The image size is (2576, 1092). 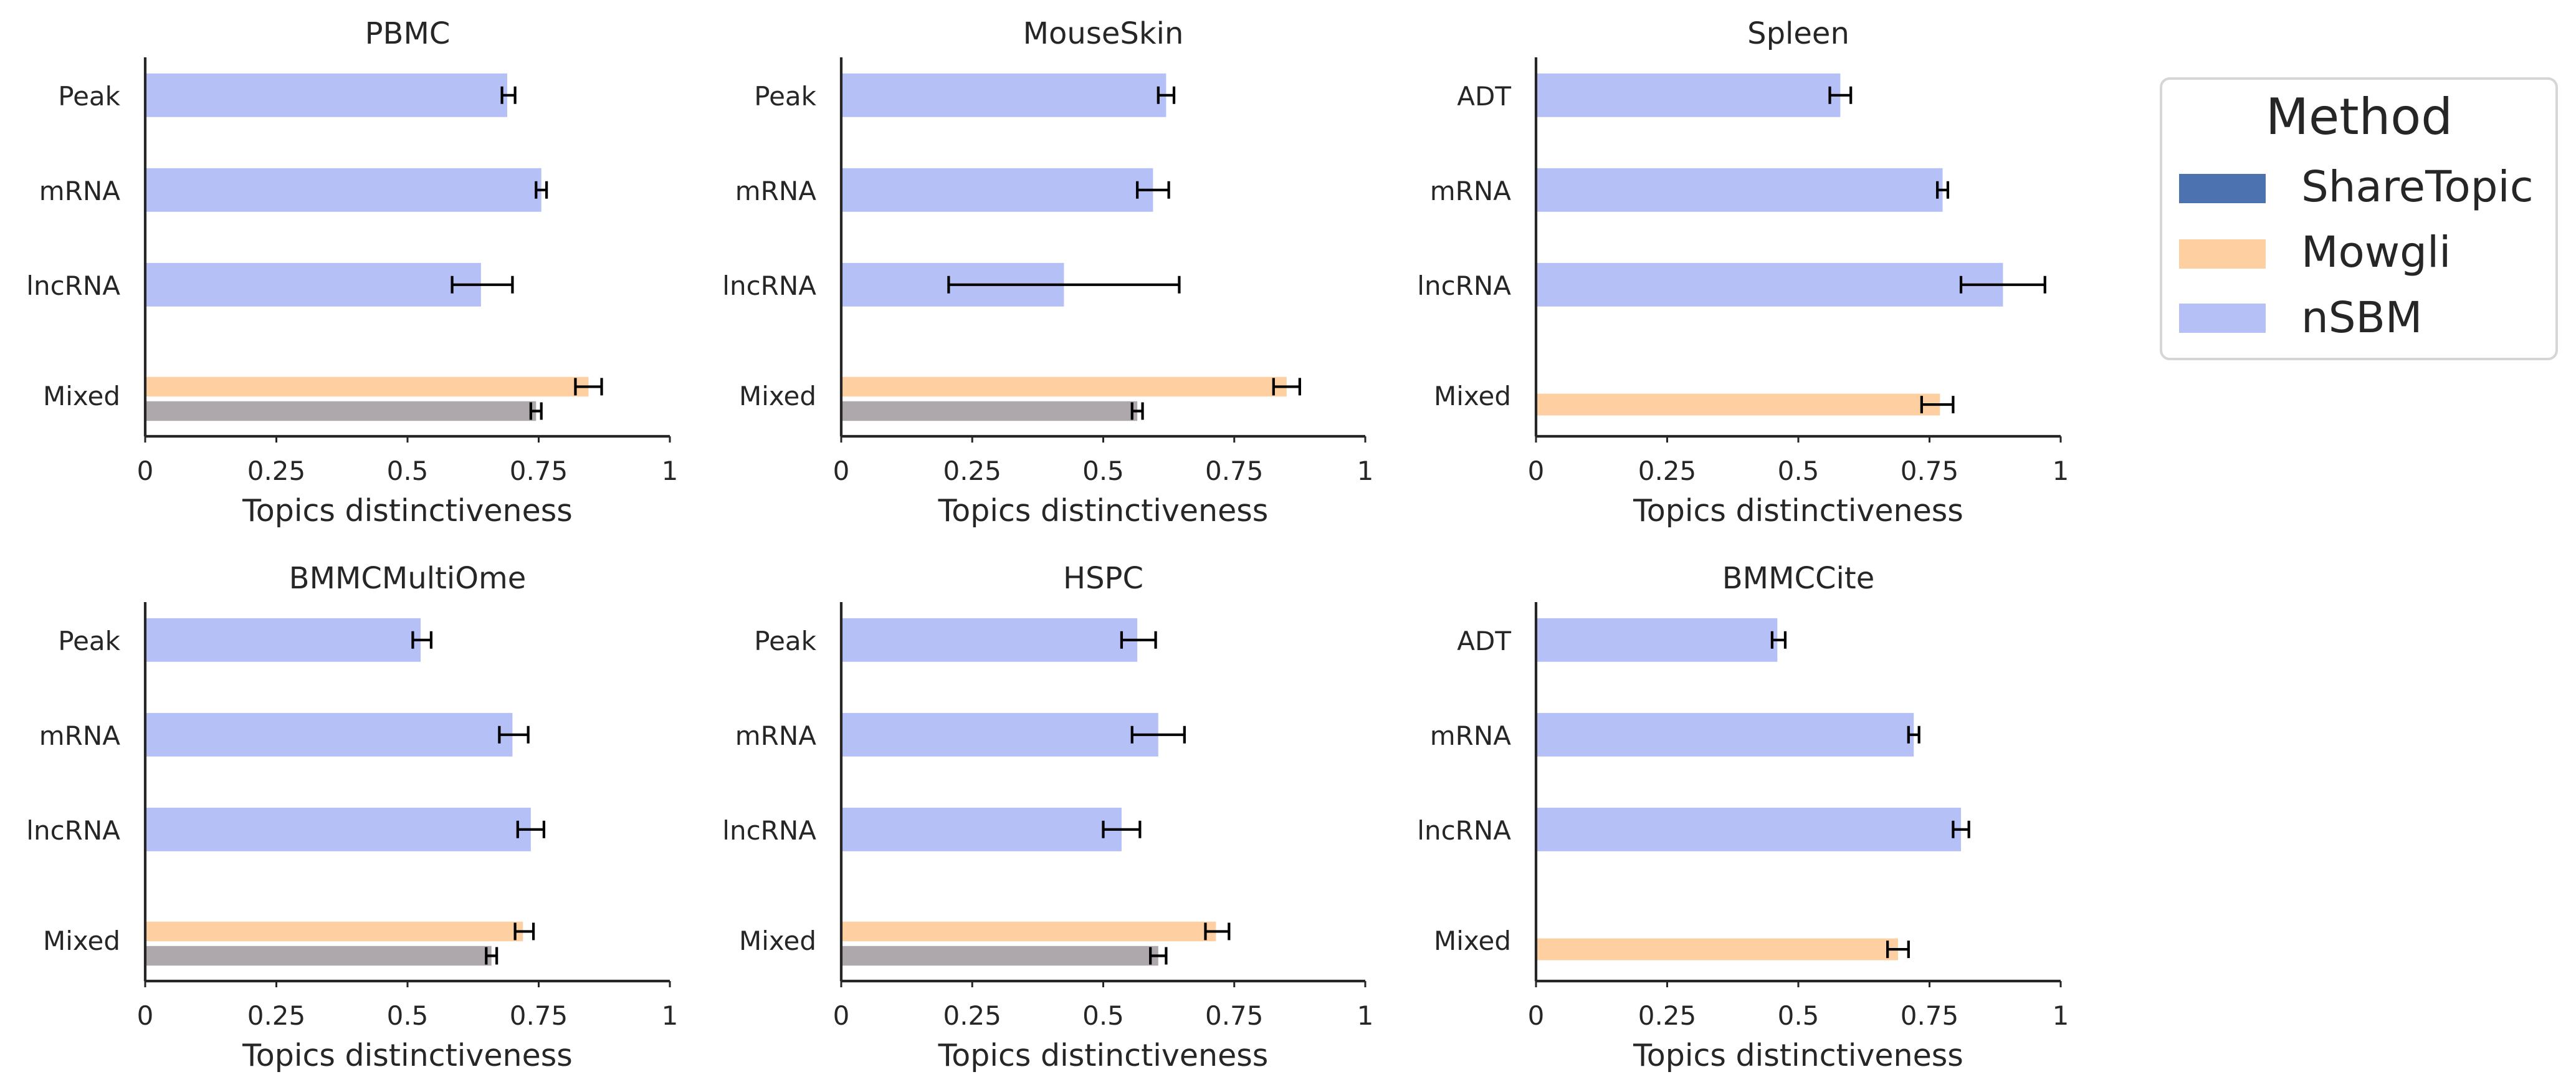 I want to click on legend-swatch-nsbm, so click(x=2222, y=318).